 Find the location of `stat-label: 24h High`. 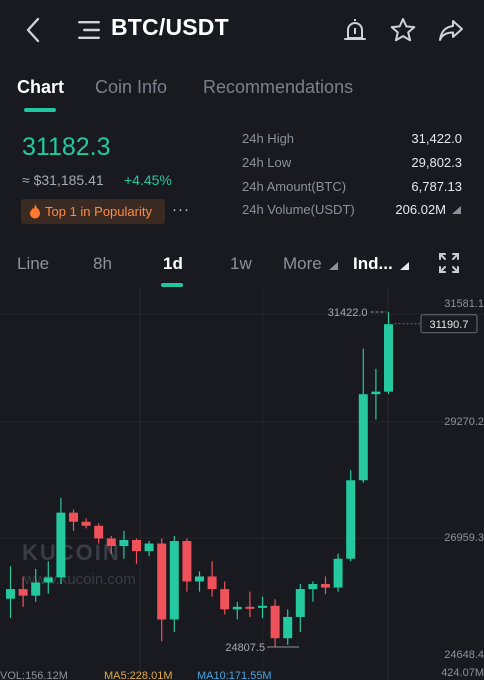

stat-label: 24h High is located at coordinates (268, 138).